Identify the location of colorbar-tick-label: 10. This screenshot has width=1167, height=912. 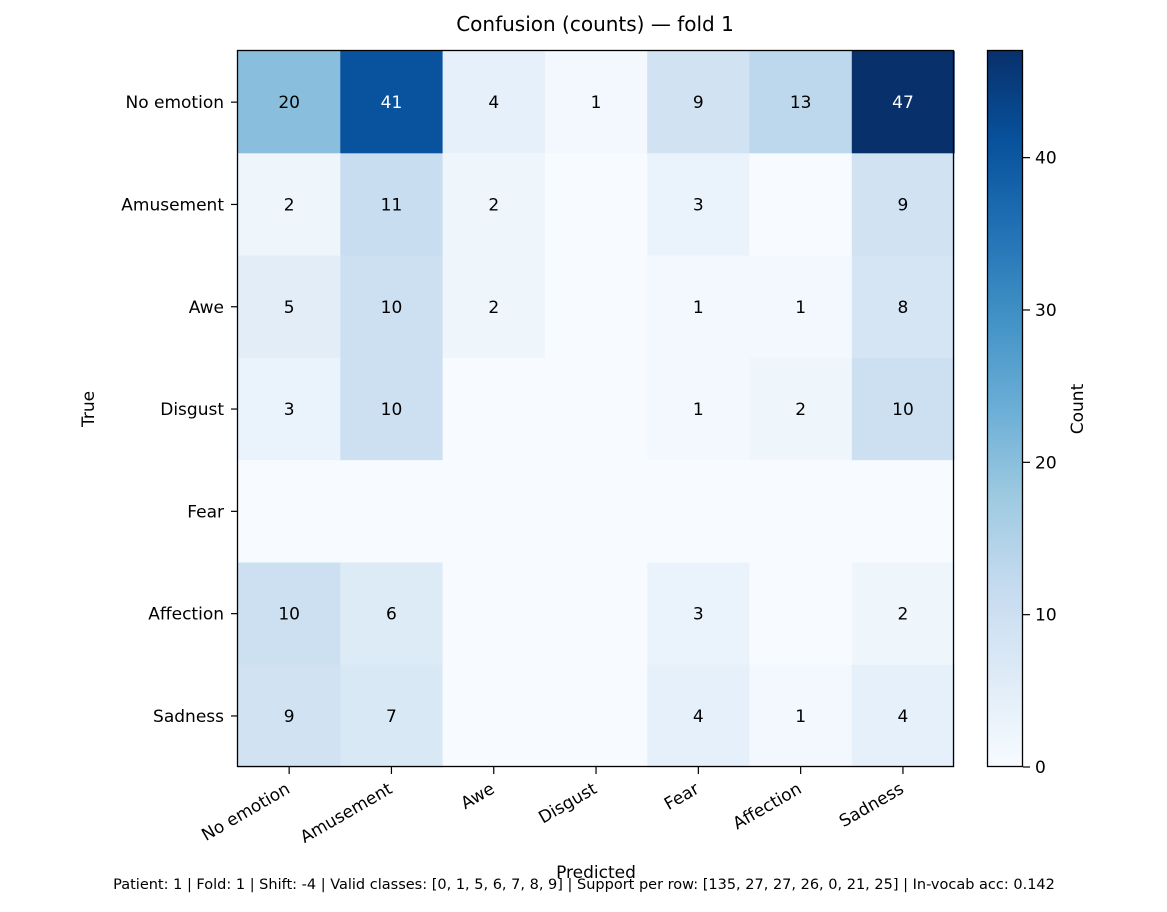
(1046, 616).